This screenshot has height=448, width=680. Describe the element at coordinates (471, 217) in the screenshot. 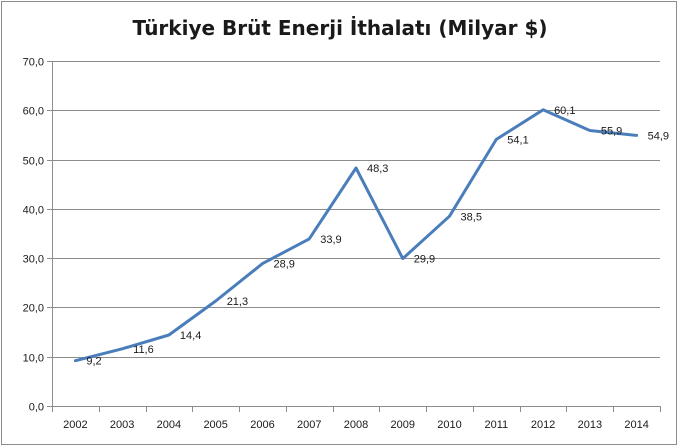

I see `data-label: 38,5` at that location.